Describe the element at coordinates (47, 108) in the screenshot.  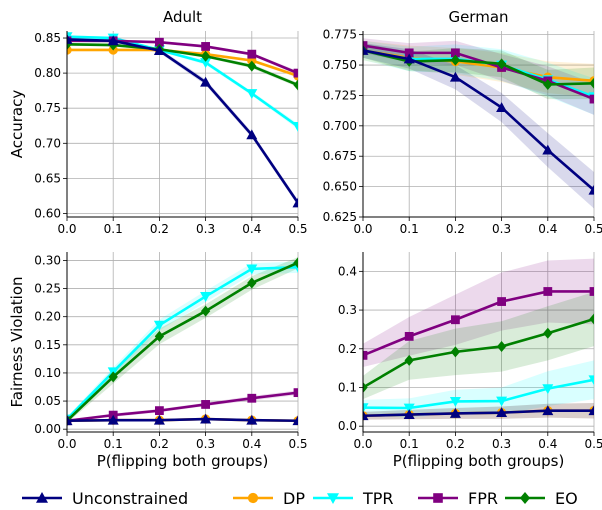
I see `y-tick-label: 0.75` at that location.